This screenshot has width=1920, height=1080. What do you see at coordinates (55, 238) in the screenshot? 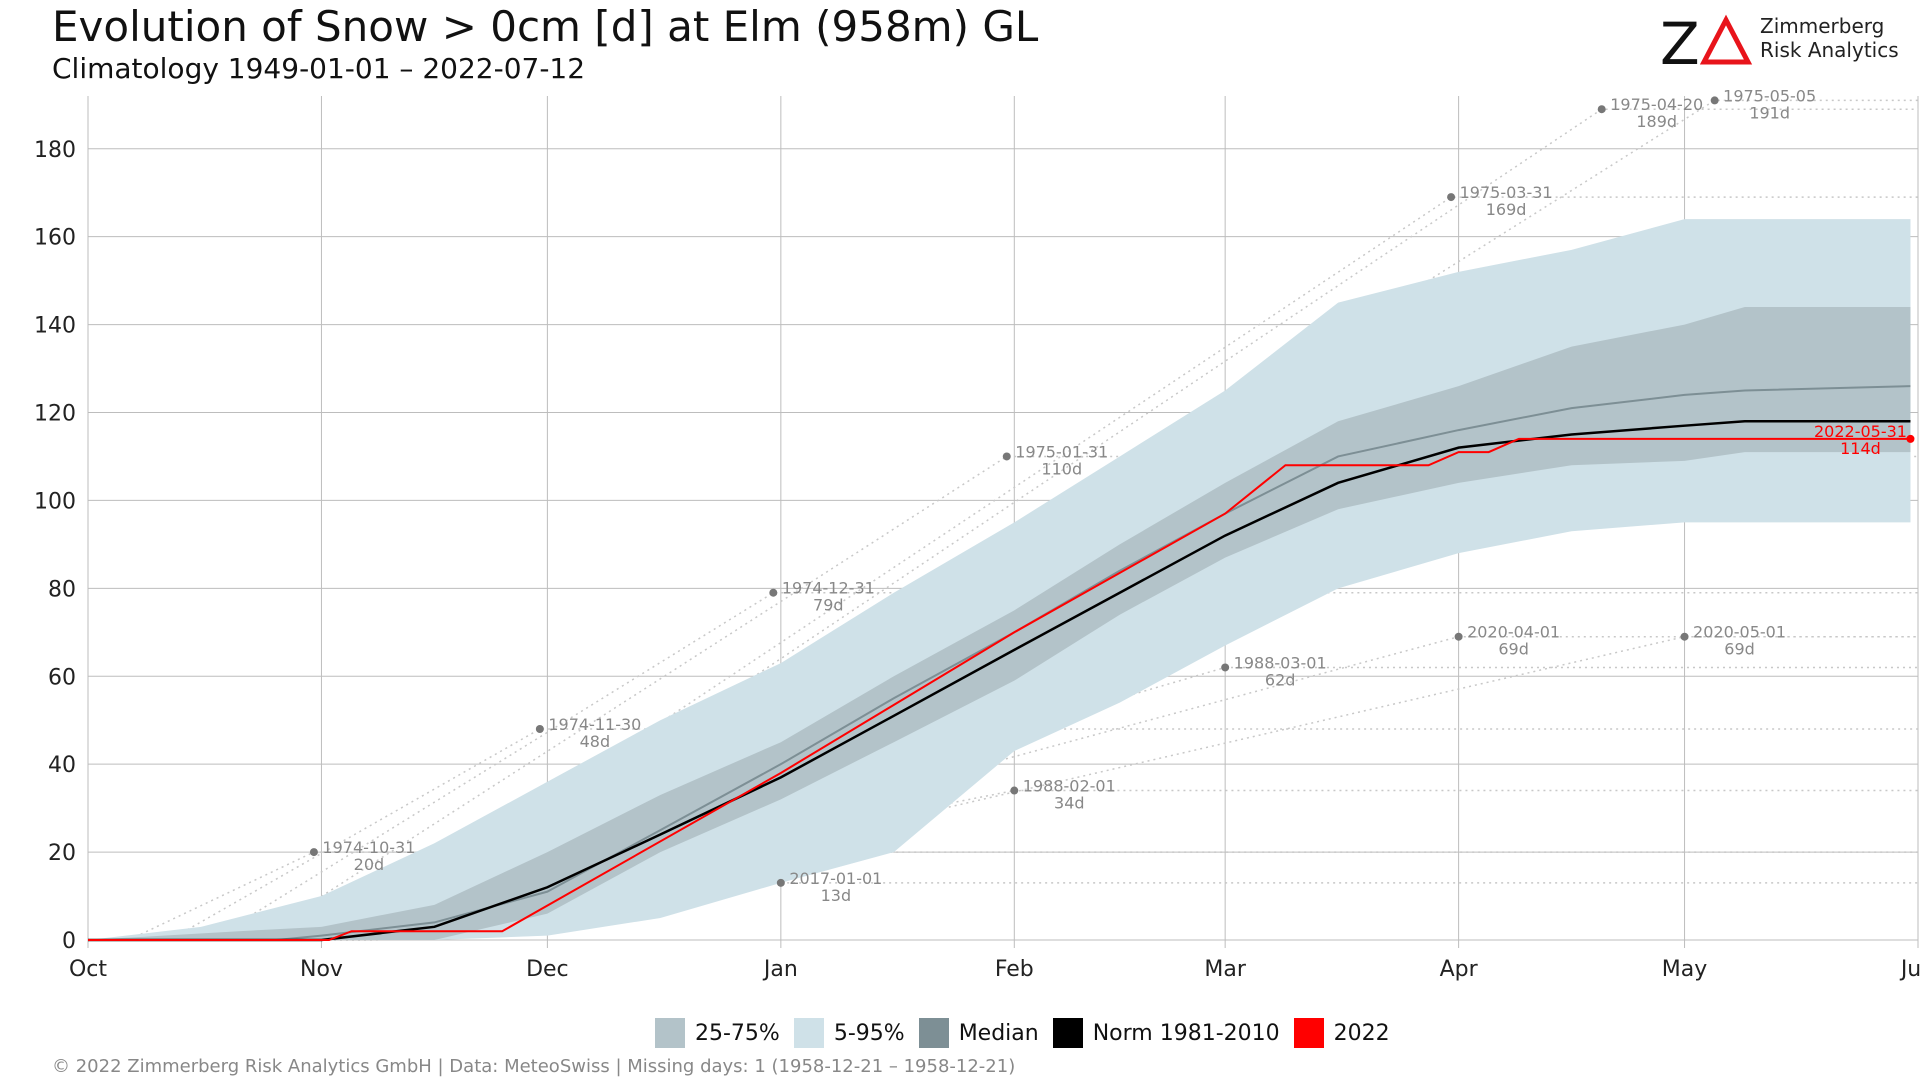
I see `y-tick-label: 160` at bounding box center [55, 238].